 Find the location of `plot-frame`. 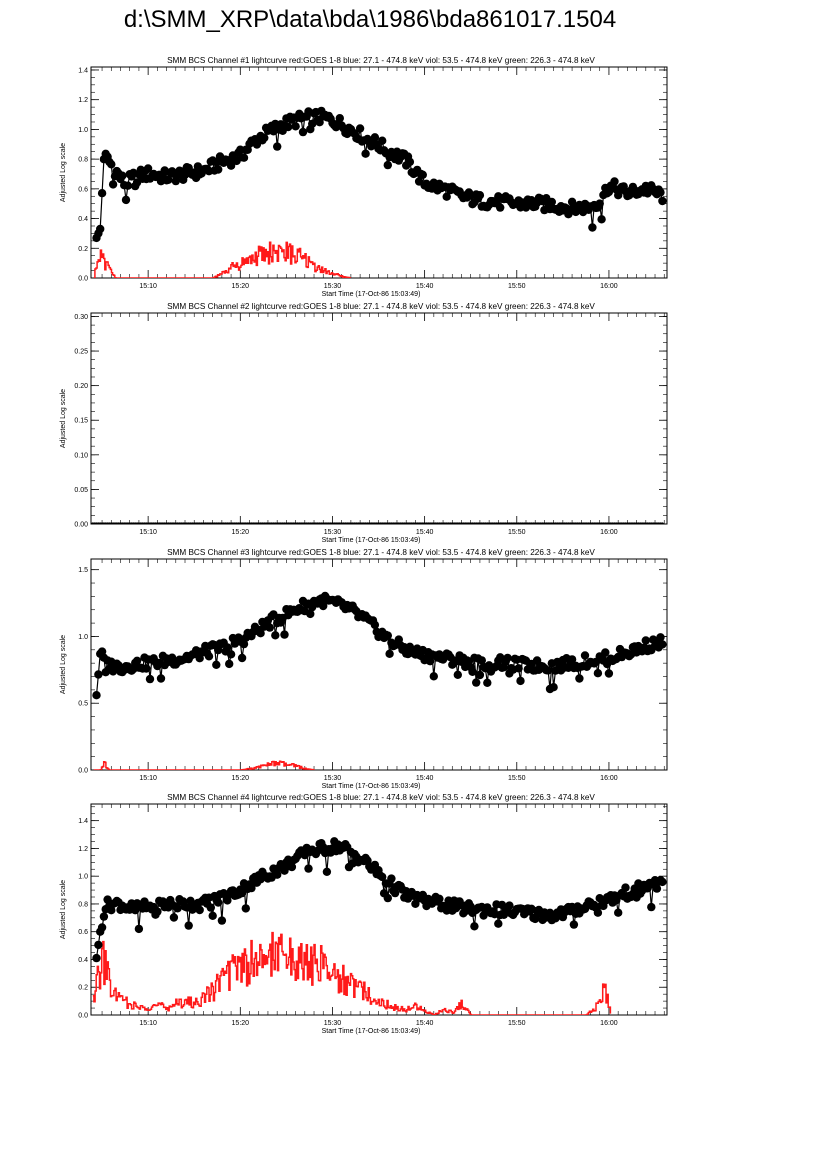

plot-frame is located at coordinates (379, 172).